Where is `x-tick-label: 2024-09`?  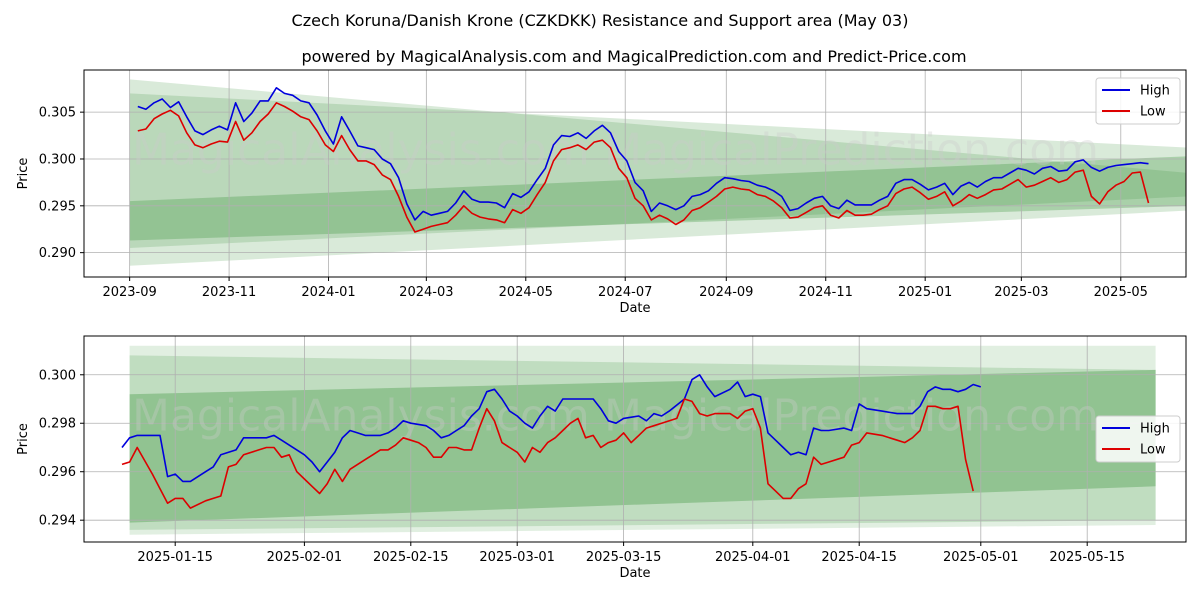 x-tick-label: 2024-09 is located at coordinates (726, 292).